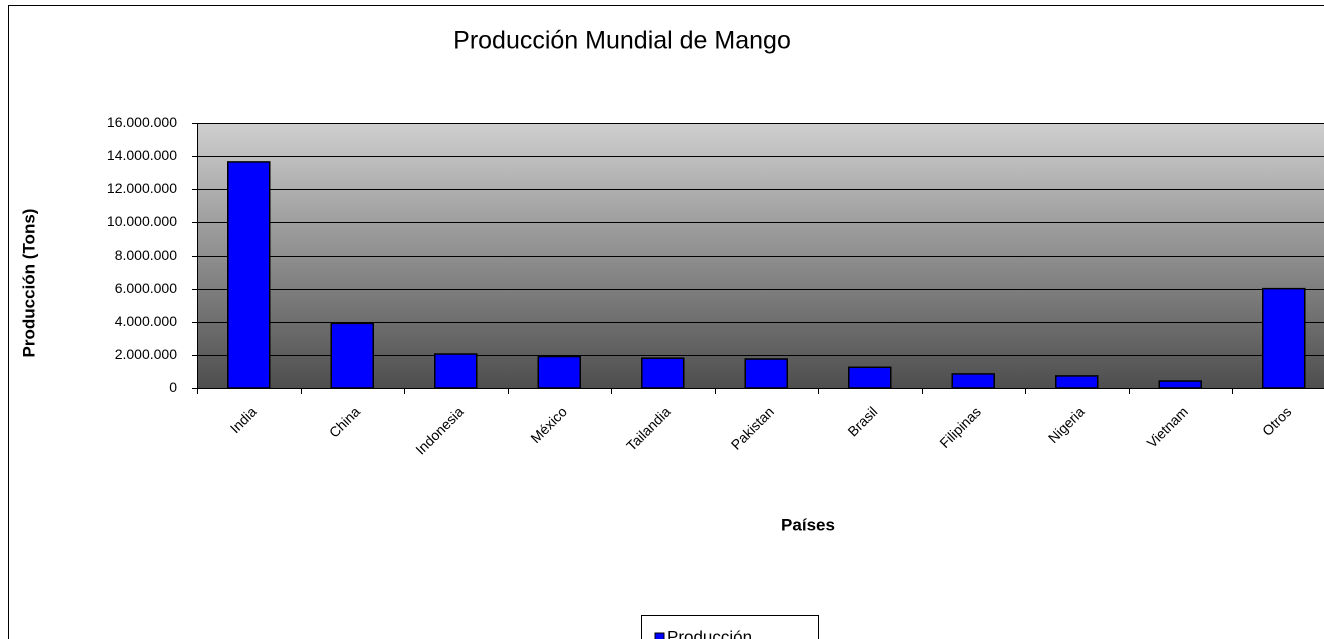  I want to click on legend-label: Producción, so click(709, 633).